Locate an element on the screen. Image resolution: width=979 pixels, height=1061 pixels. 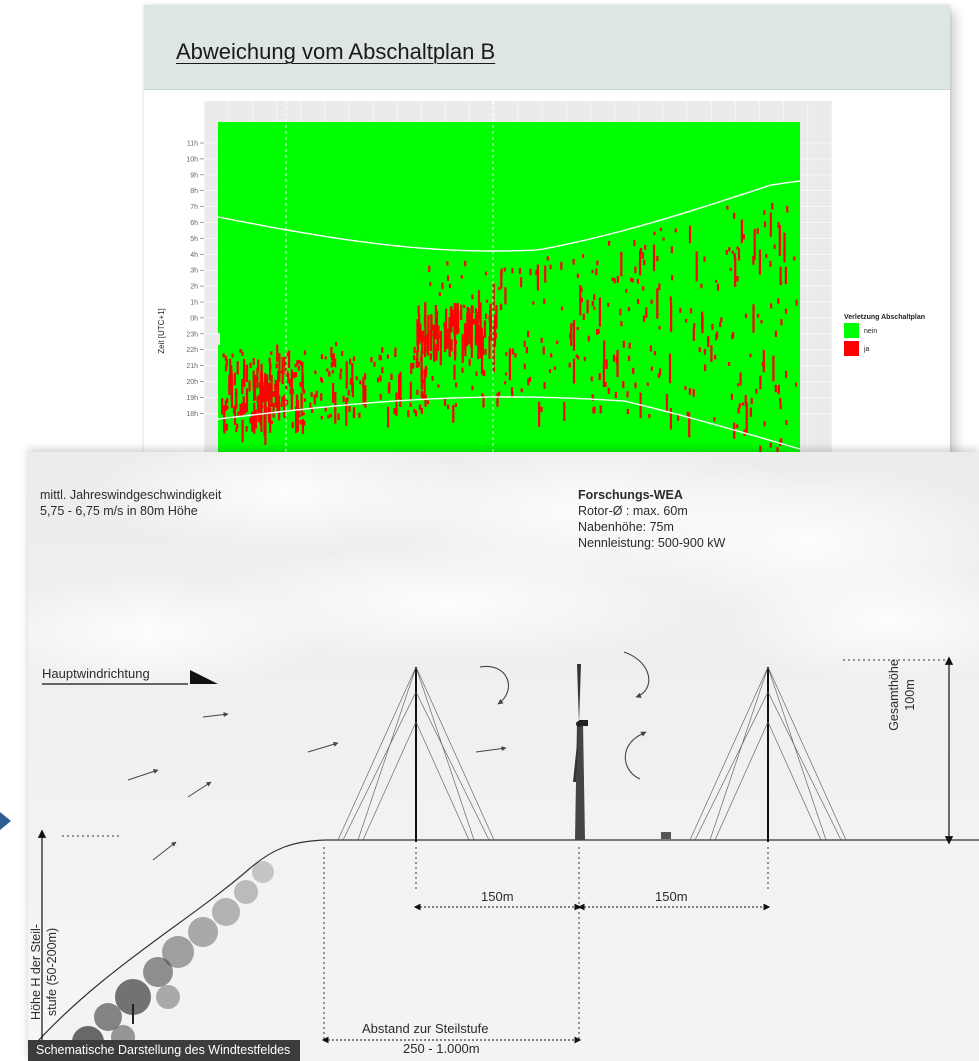
main-wind-direction-icon is located at coordinates (204, 677).